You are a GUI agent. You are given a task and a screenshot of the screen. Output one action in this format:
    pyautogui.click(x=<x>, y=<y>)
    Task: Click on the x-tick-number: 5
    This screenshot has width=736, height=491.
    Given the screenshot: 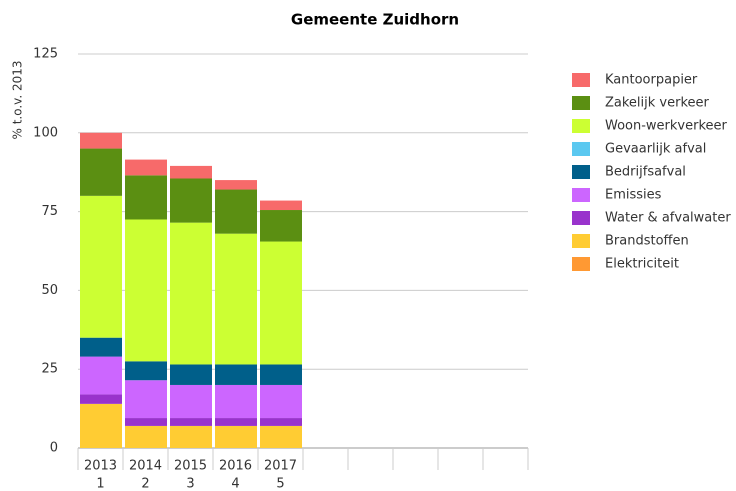 What is the action you would take?
    pyautogui.click(x=280, y=484)
    